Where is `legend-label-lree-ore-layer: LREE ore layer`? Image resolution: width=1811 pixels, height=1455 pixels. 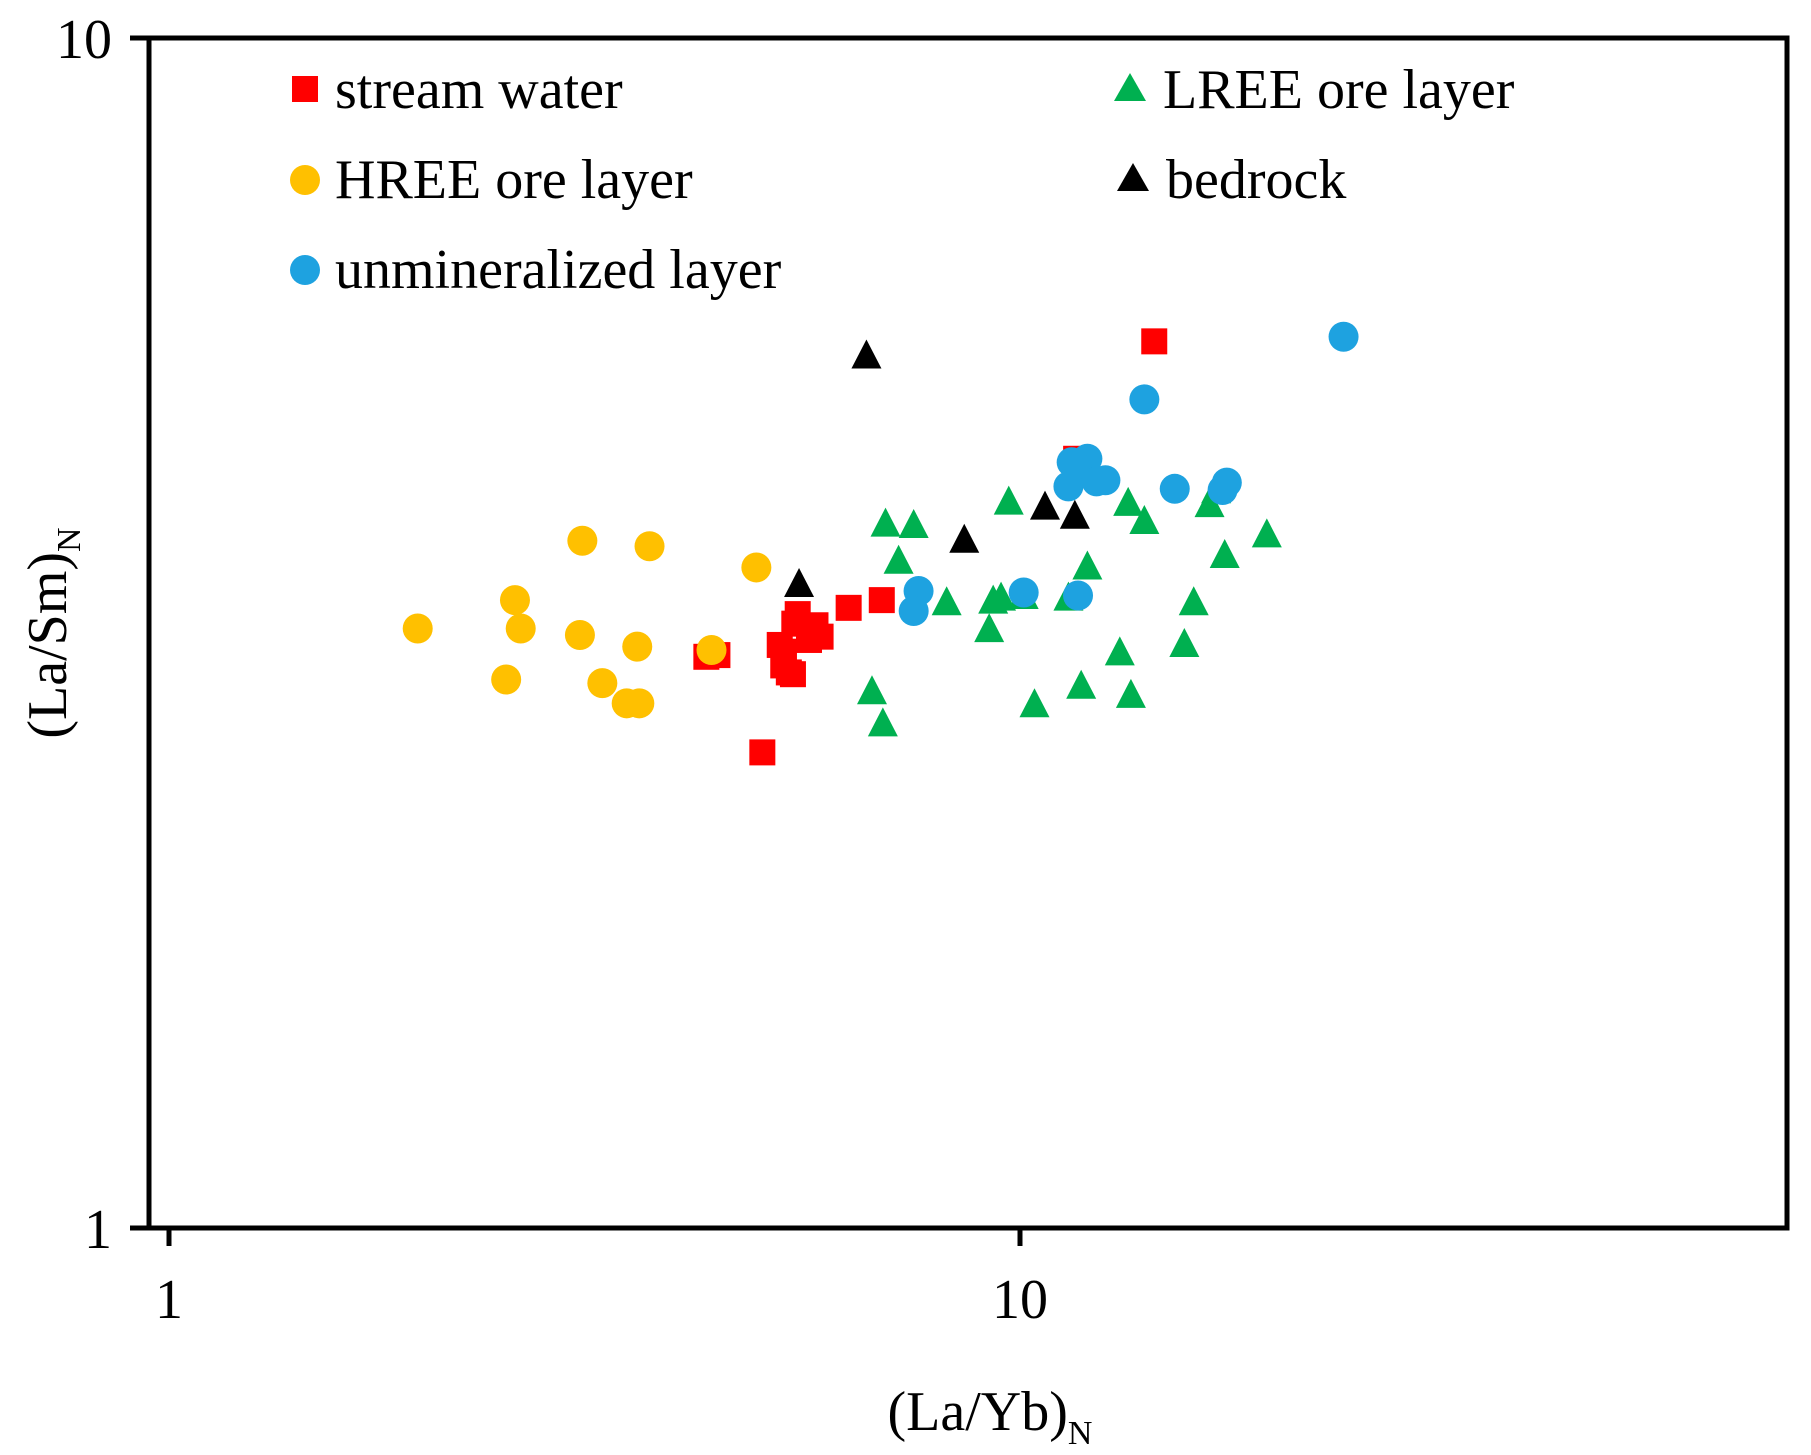 legend-label-lree-ore-layer: LREE ore layer is located at coordinates (1339, 90).